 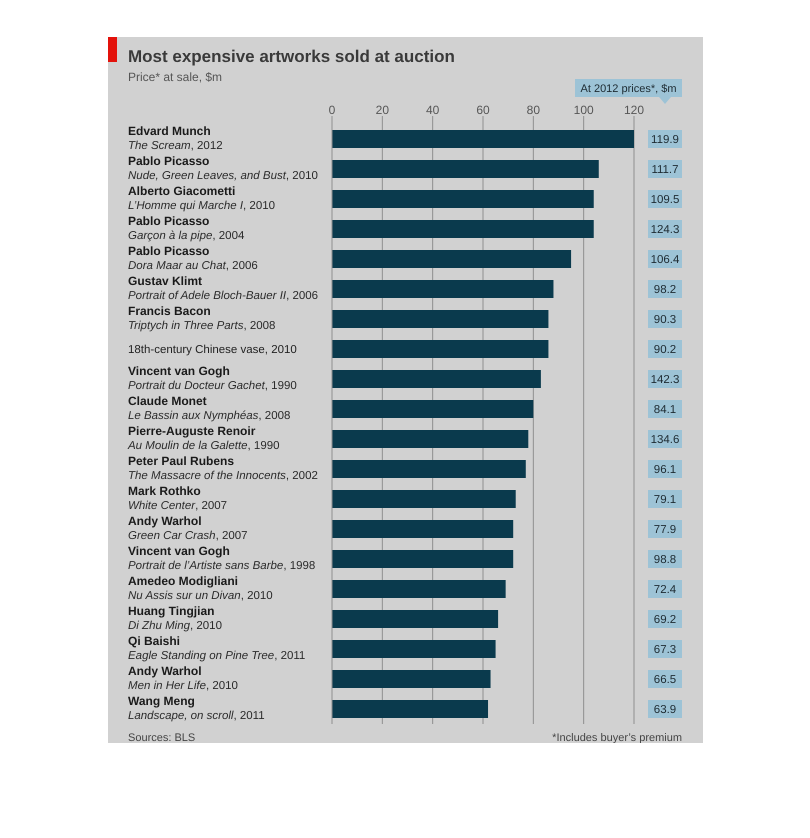 What do you see at coordinates (178, 498) in the screenshot?
I see `y-tick-label: Mark Rothko White Center, 2007` at bounding box center [178, 498].